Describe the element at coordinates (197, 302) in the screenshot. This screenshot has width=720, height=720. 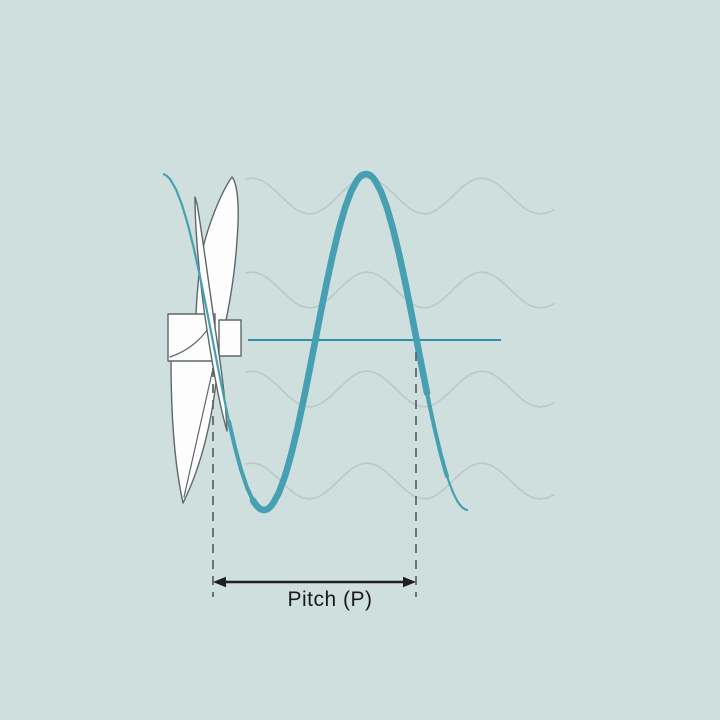
I see `helix-thin-lead` at that location.